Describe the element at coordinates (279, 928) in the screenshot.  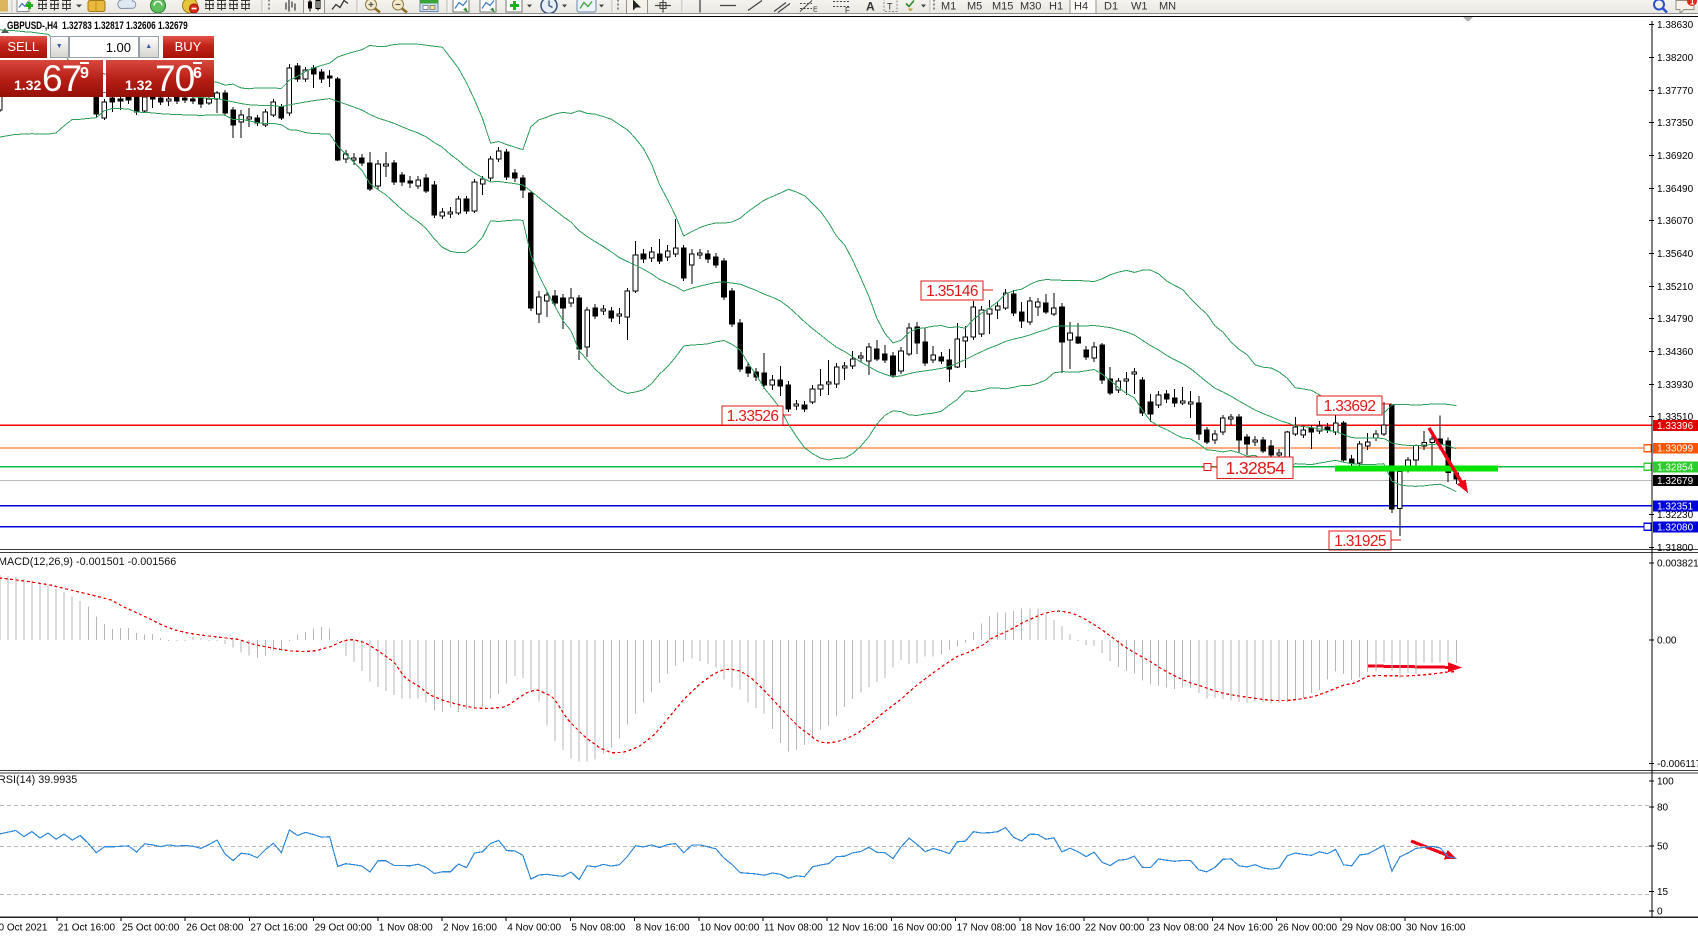
I see `svg-text: 27 Oct 16:00` at that location.